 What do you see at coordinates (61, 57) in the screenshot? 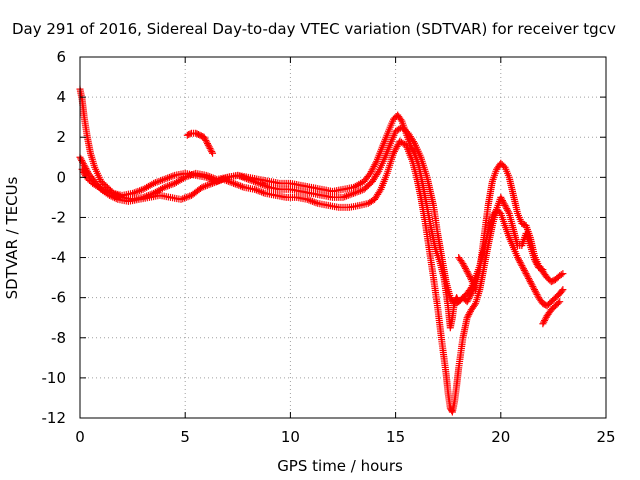
I see `y-tick-label: 6` at bounding box center [61, 57].